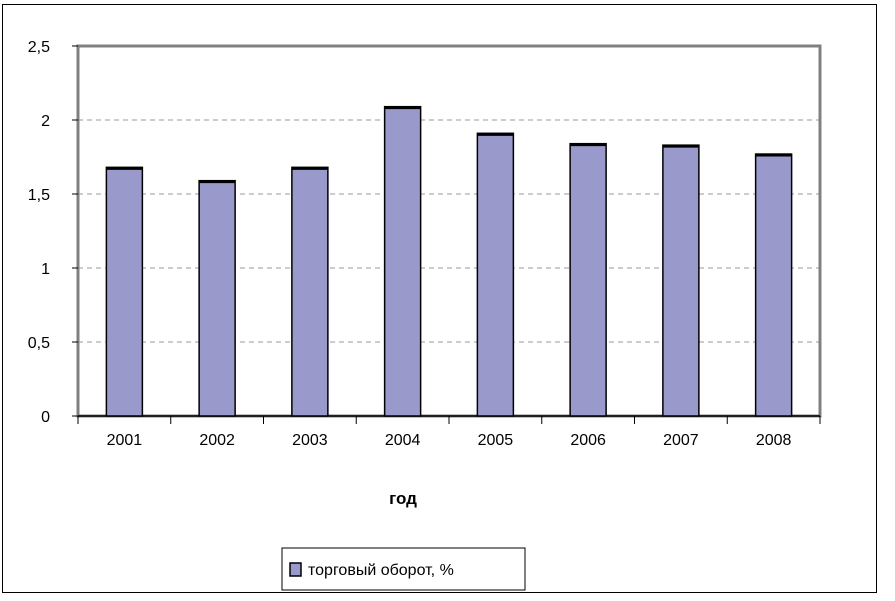  What do you see at coordinates (45, 269) in the screenshot?
I see `y-tick-label: 1` at bounding box center [45, 269].